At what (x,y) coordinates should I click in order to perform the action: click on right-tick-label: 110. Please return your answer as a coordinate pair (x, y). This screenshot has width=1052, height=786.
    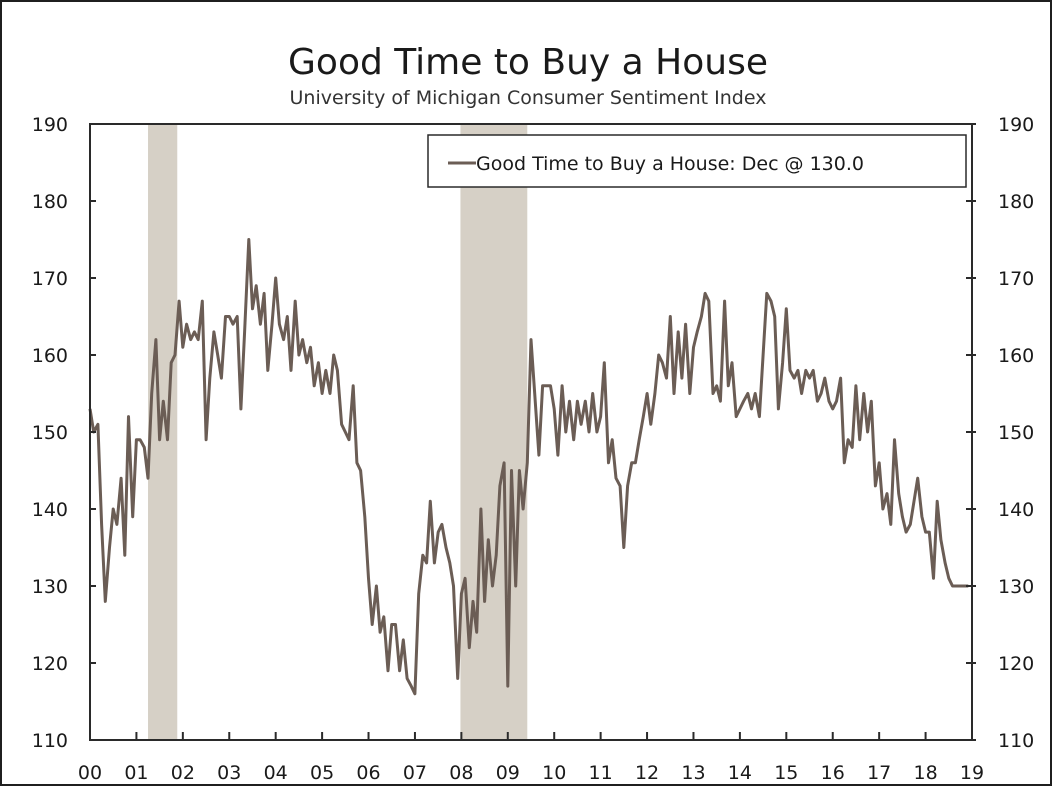
    Looking at the image, I should click on (1016, 741).